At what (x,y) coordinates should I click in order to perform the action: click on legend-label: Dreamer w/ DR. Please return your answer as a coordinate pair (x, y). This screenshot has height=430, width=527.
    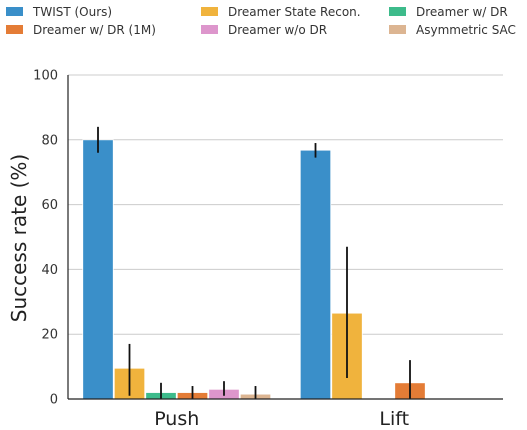
    Looking at the image, I should click on (462, 12).